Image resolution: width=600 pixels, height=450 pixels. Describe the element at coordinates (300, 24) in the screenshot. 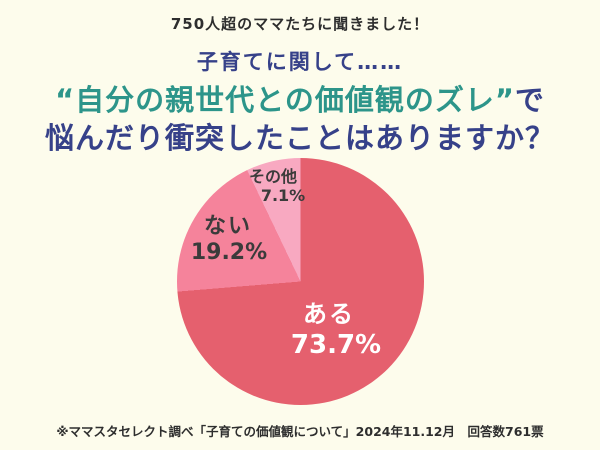

I see `survey-topline: 750人超のママたちに聞きました！` at that location.